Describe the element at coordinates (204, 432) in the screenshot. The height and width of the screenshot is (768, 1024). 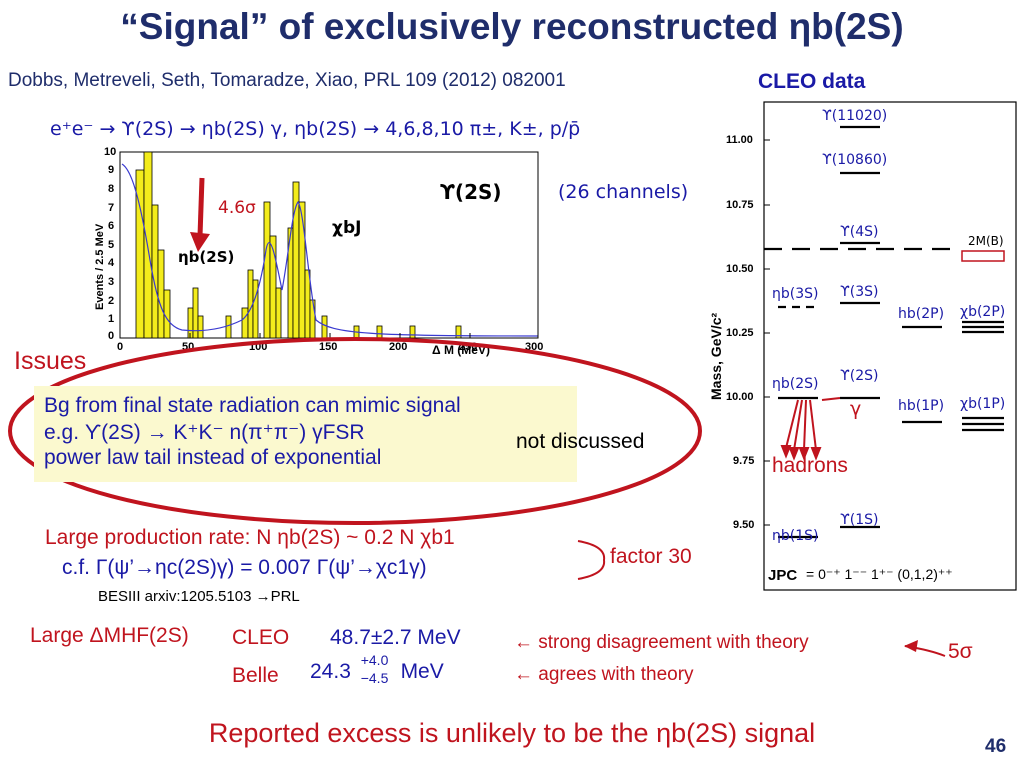
I see `issues-line-2: e.g. ϒ(2S) → K⁺K⁻ n(π⁺π⁻) γFSR` at that location.